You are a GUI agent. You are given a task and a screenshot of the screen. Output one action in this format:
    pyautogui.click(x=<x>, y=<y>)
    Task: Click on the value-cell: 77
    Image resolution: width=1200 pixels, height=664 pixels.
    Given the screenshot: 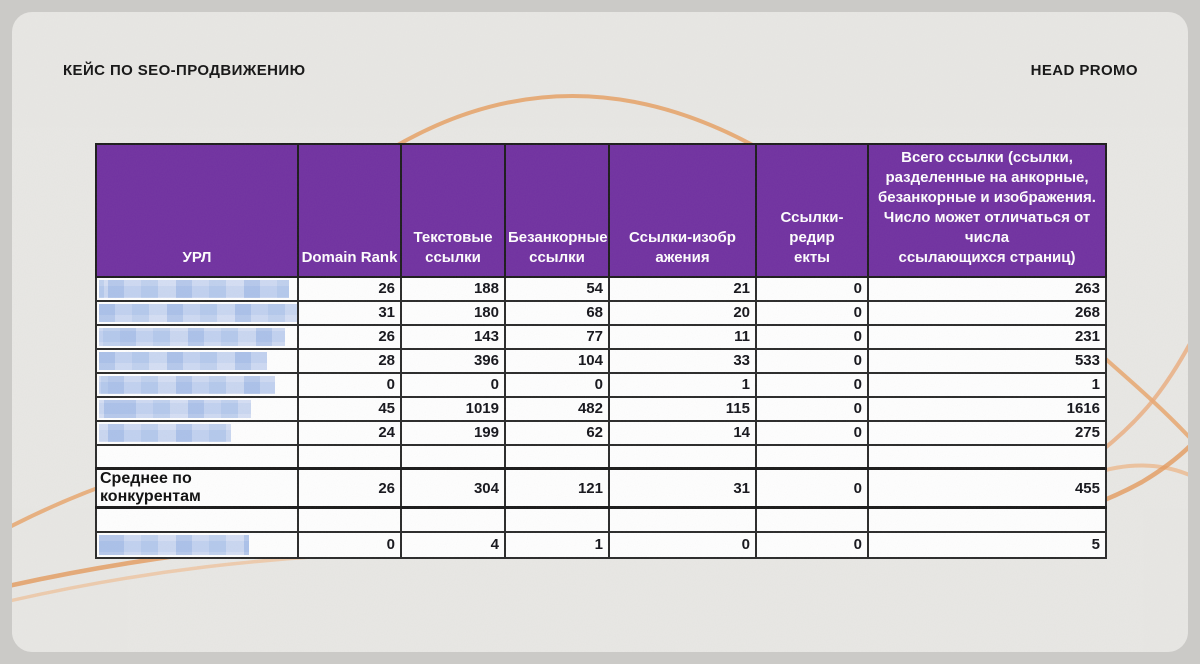 What is the action you would take?
    pyautogui.click(x=557, y=336)
    